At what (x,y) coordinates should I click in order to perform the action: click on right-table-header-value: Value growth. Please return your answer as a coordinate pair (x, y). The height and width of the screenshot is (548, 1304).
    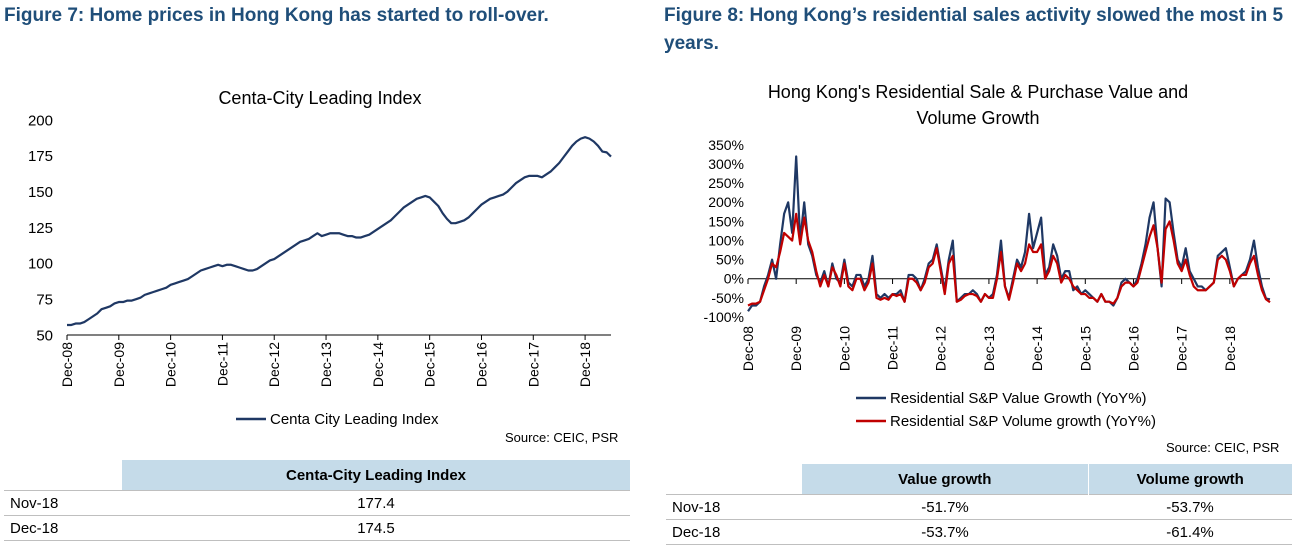
    Looking at the image, I should click on (945, 479).